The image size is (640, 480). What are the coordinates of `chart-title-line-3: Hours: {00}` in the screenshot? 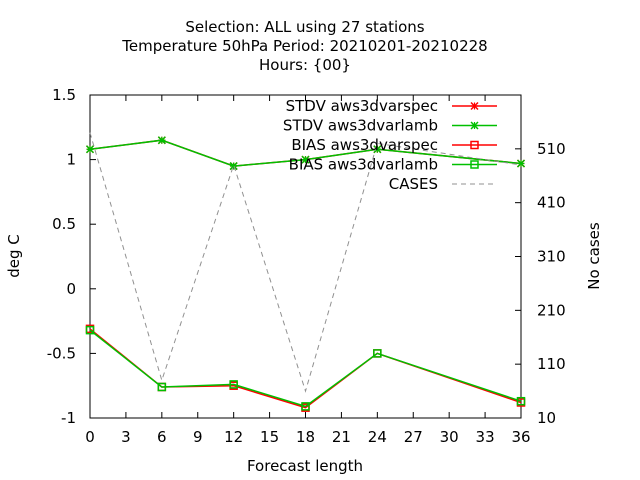 It's located at (305, 65).